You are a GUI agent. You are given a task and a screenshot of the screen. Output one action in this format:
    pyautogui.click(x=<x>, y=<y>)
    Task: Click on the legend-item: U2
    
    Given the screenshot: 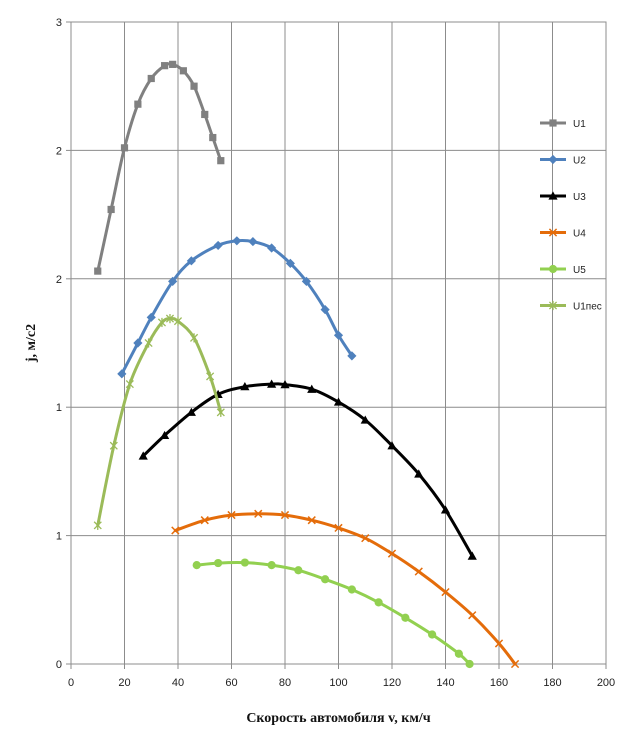 What is the action you would take?
    pyautogui.click(x=563, y=160)
    